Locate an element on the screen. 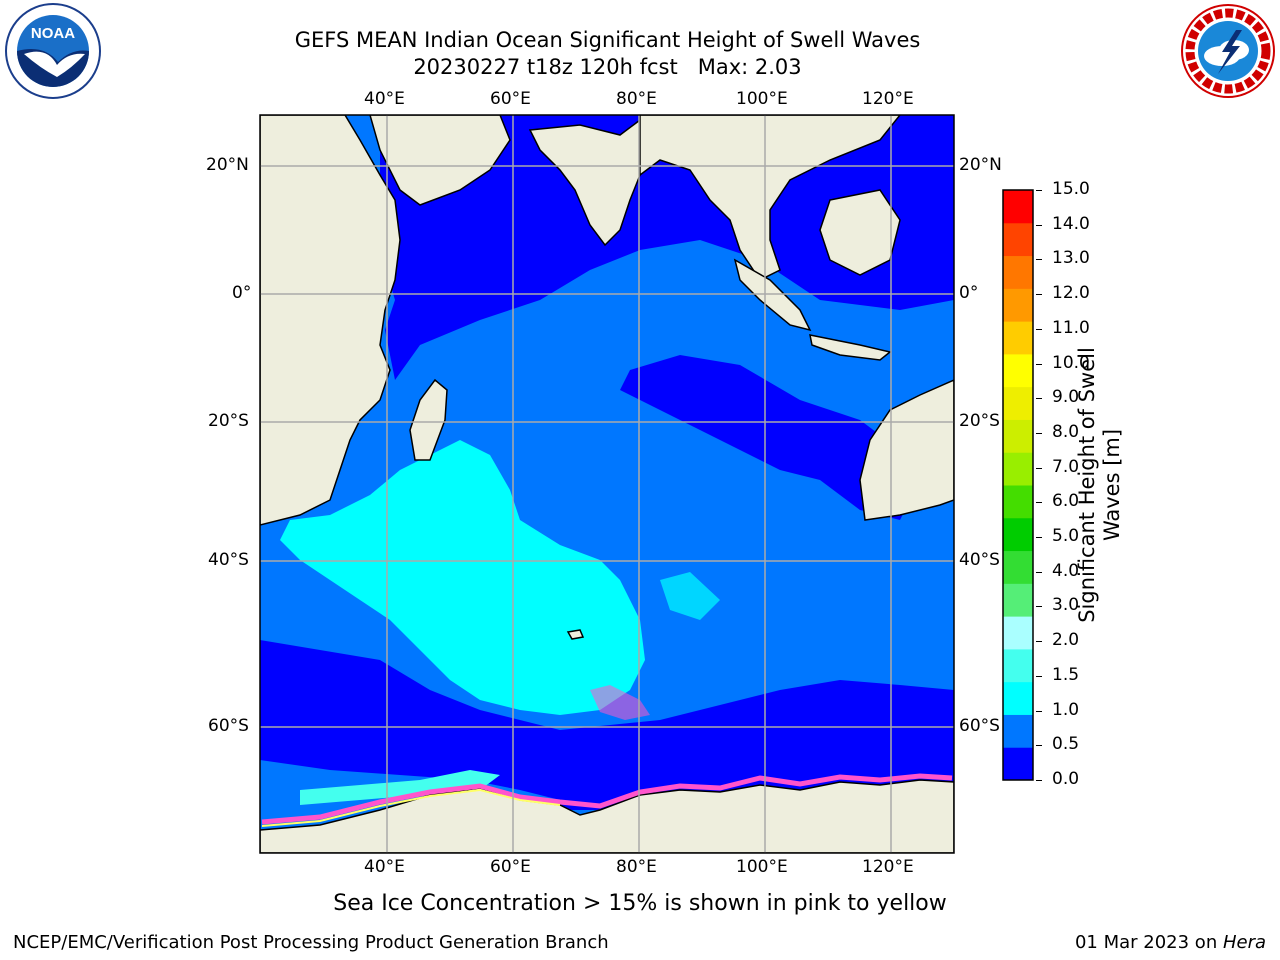  lat-label-right: 40°S is located at coordinates (979, 560).